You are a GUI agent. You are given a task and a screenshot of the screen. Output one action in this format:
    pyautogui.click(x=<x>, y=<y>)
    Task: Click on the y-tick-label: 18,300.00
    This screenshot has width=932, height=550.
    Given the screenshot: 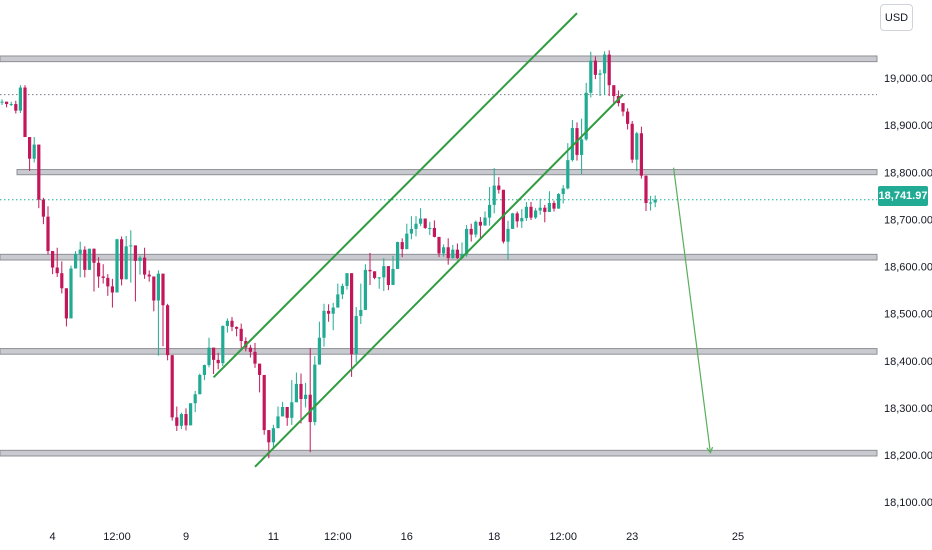 What is the action you would take?
    pyautogui.click(x=908, y=409)
    